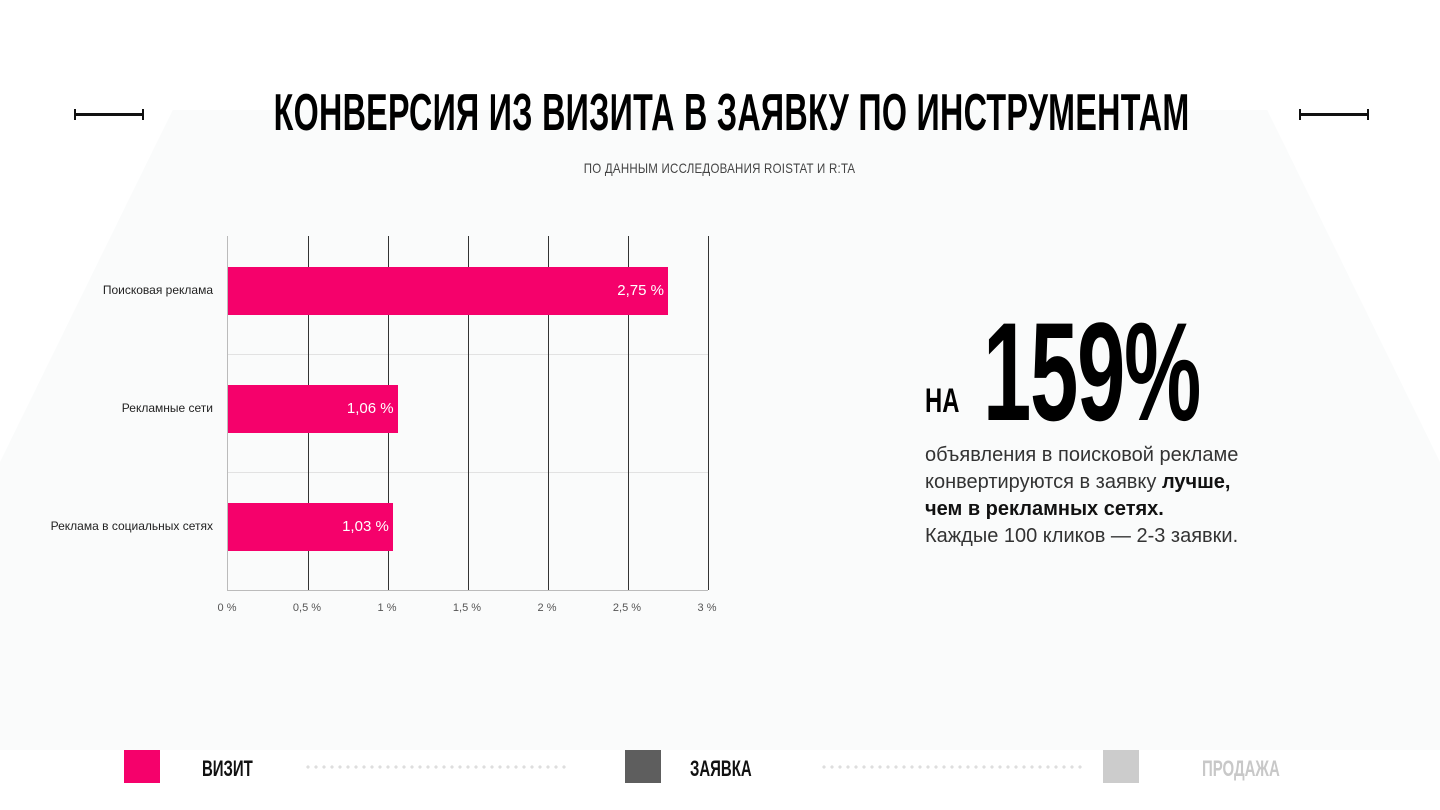  I want to click on subtitle-text: ПО ДАННЫМ ИССЛЕДОВАНИЯ ROISTAT И R:TA, so click(720, 168).